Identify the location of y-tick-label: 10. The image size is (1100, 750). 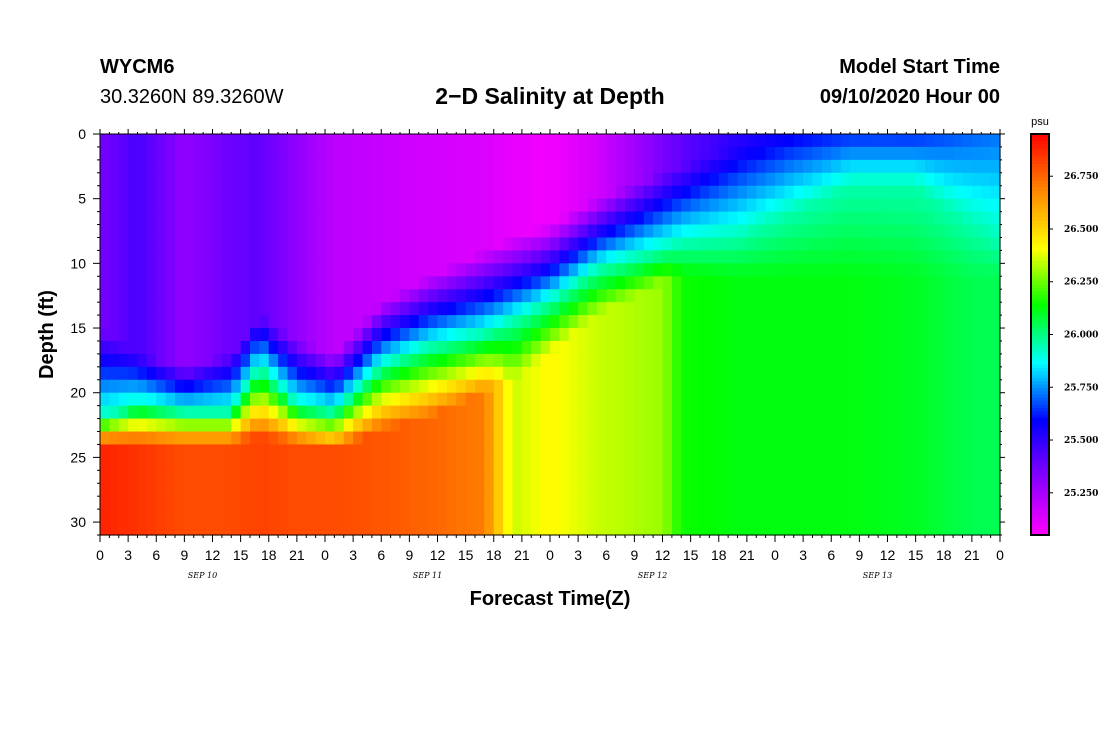
(78, 263).